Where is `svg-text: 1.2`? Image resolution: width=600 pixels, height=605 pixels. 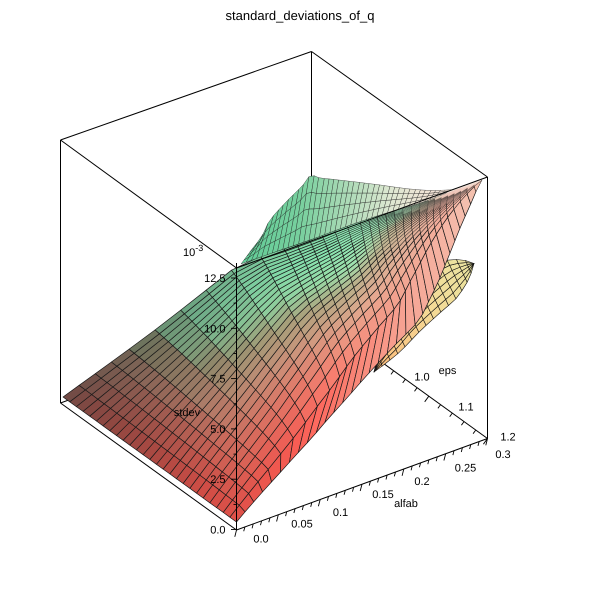
svg-text: 1.2 is located at coordinates (507, 438).